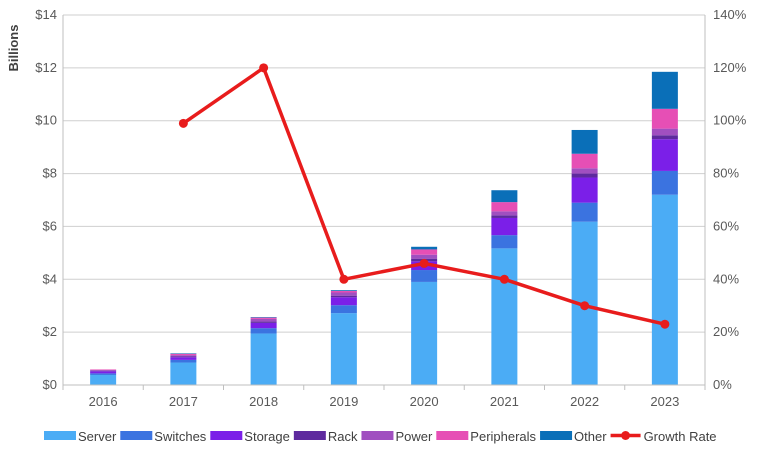 The width and height of the screenshot is (759, 459). Describe the element at coordinates (730, 199) in the screenshot. I see `y2-axis-ticks: 0% 20% 40% 60% 80% 100% 120% 140%` at that location.